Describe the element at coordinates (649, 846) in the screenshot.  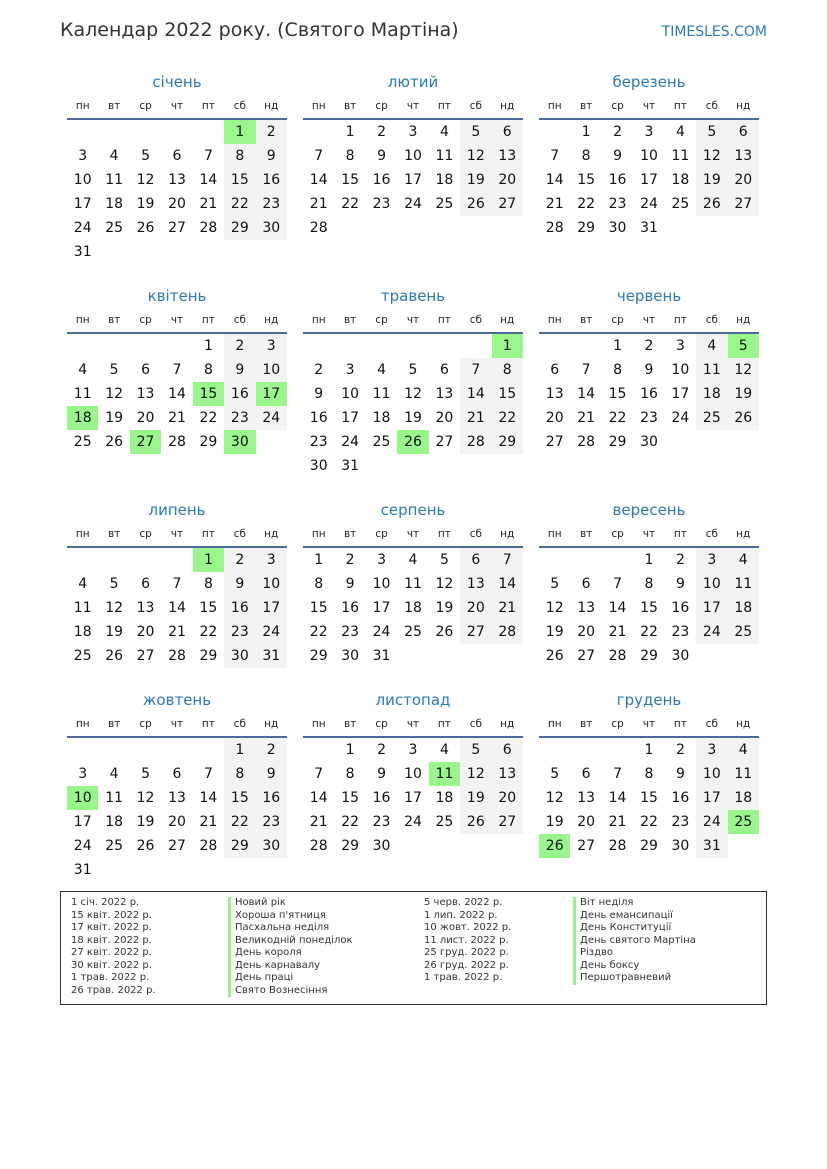
I see `week-row: 26 27 28 29 30 31` at that location.